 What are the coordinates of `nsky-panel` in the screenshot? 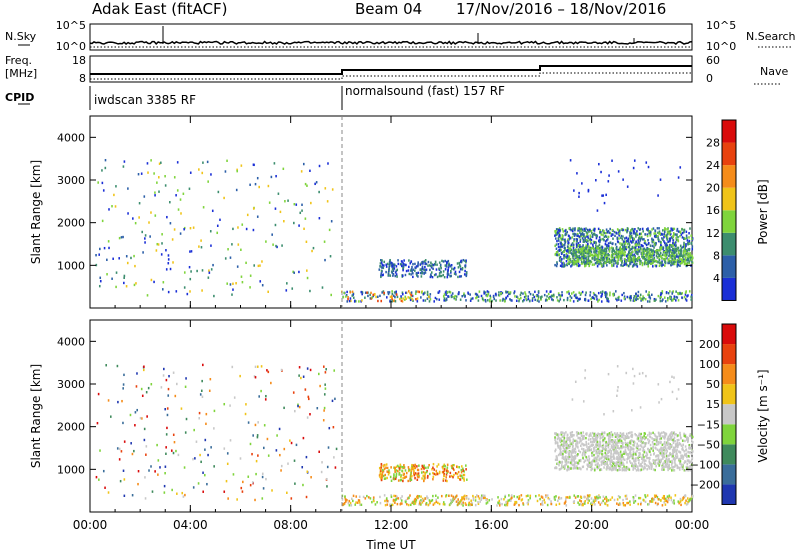 It's located at (391, 37).